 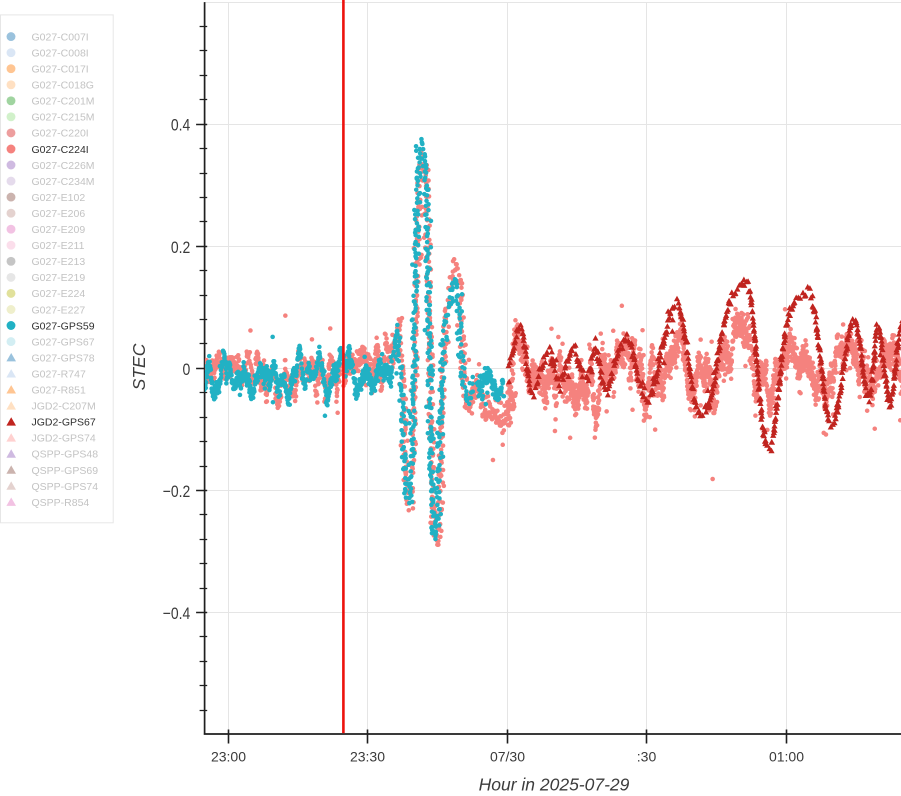 I want to click on svg-text: 23:30, so click(x=367, y=756).